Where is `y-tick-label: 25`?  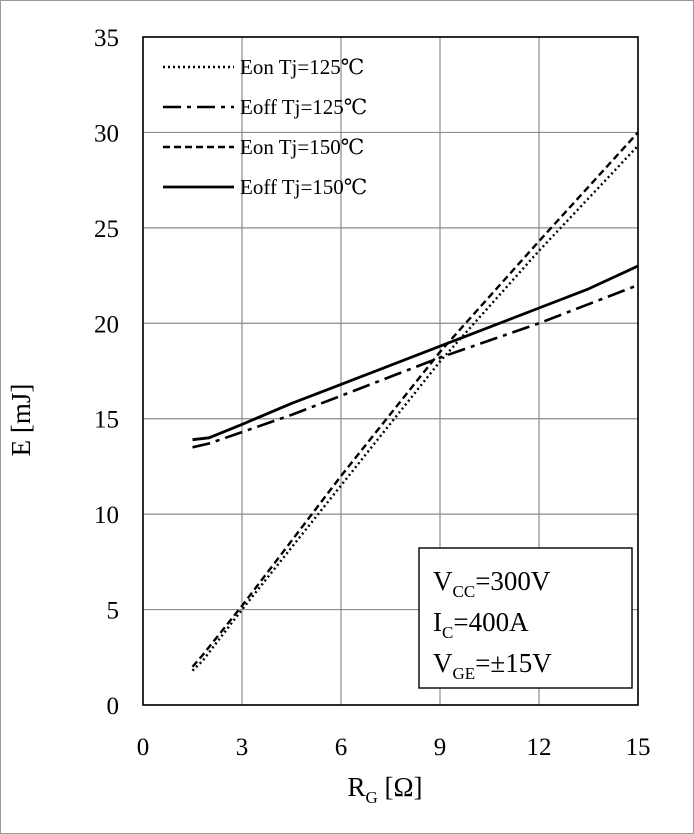
y-tick-label: 25 is located at coordinates (106, 229).